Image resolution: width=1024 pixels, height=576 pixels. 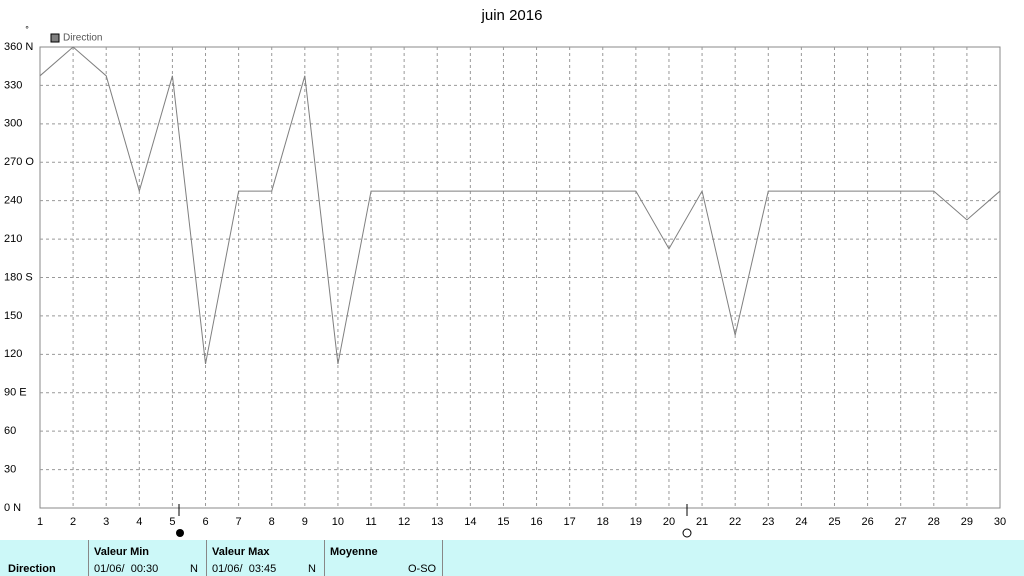 What do you see at coordinates (32, 569) in the screenshot?
I see `row-label: Direction` at bounding box center [32, 569].